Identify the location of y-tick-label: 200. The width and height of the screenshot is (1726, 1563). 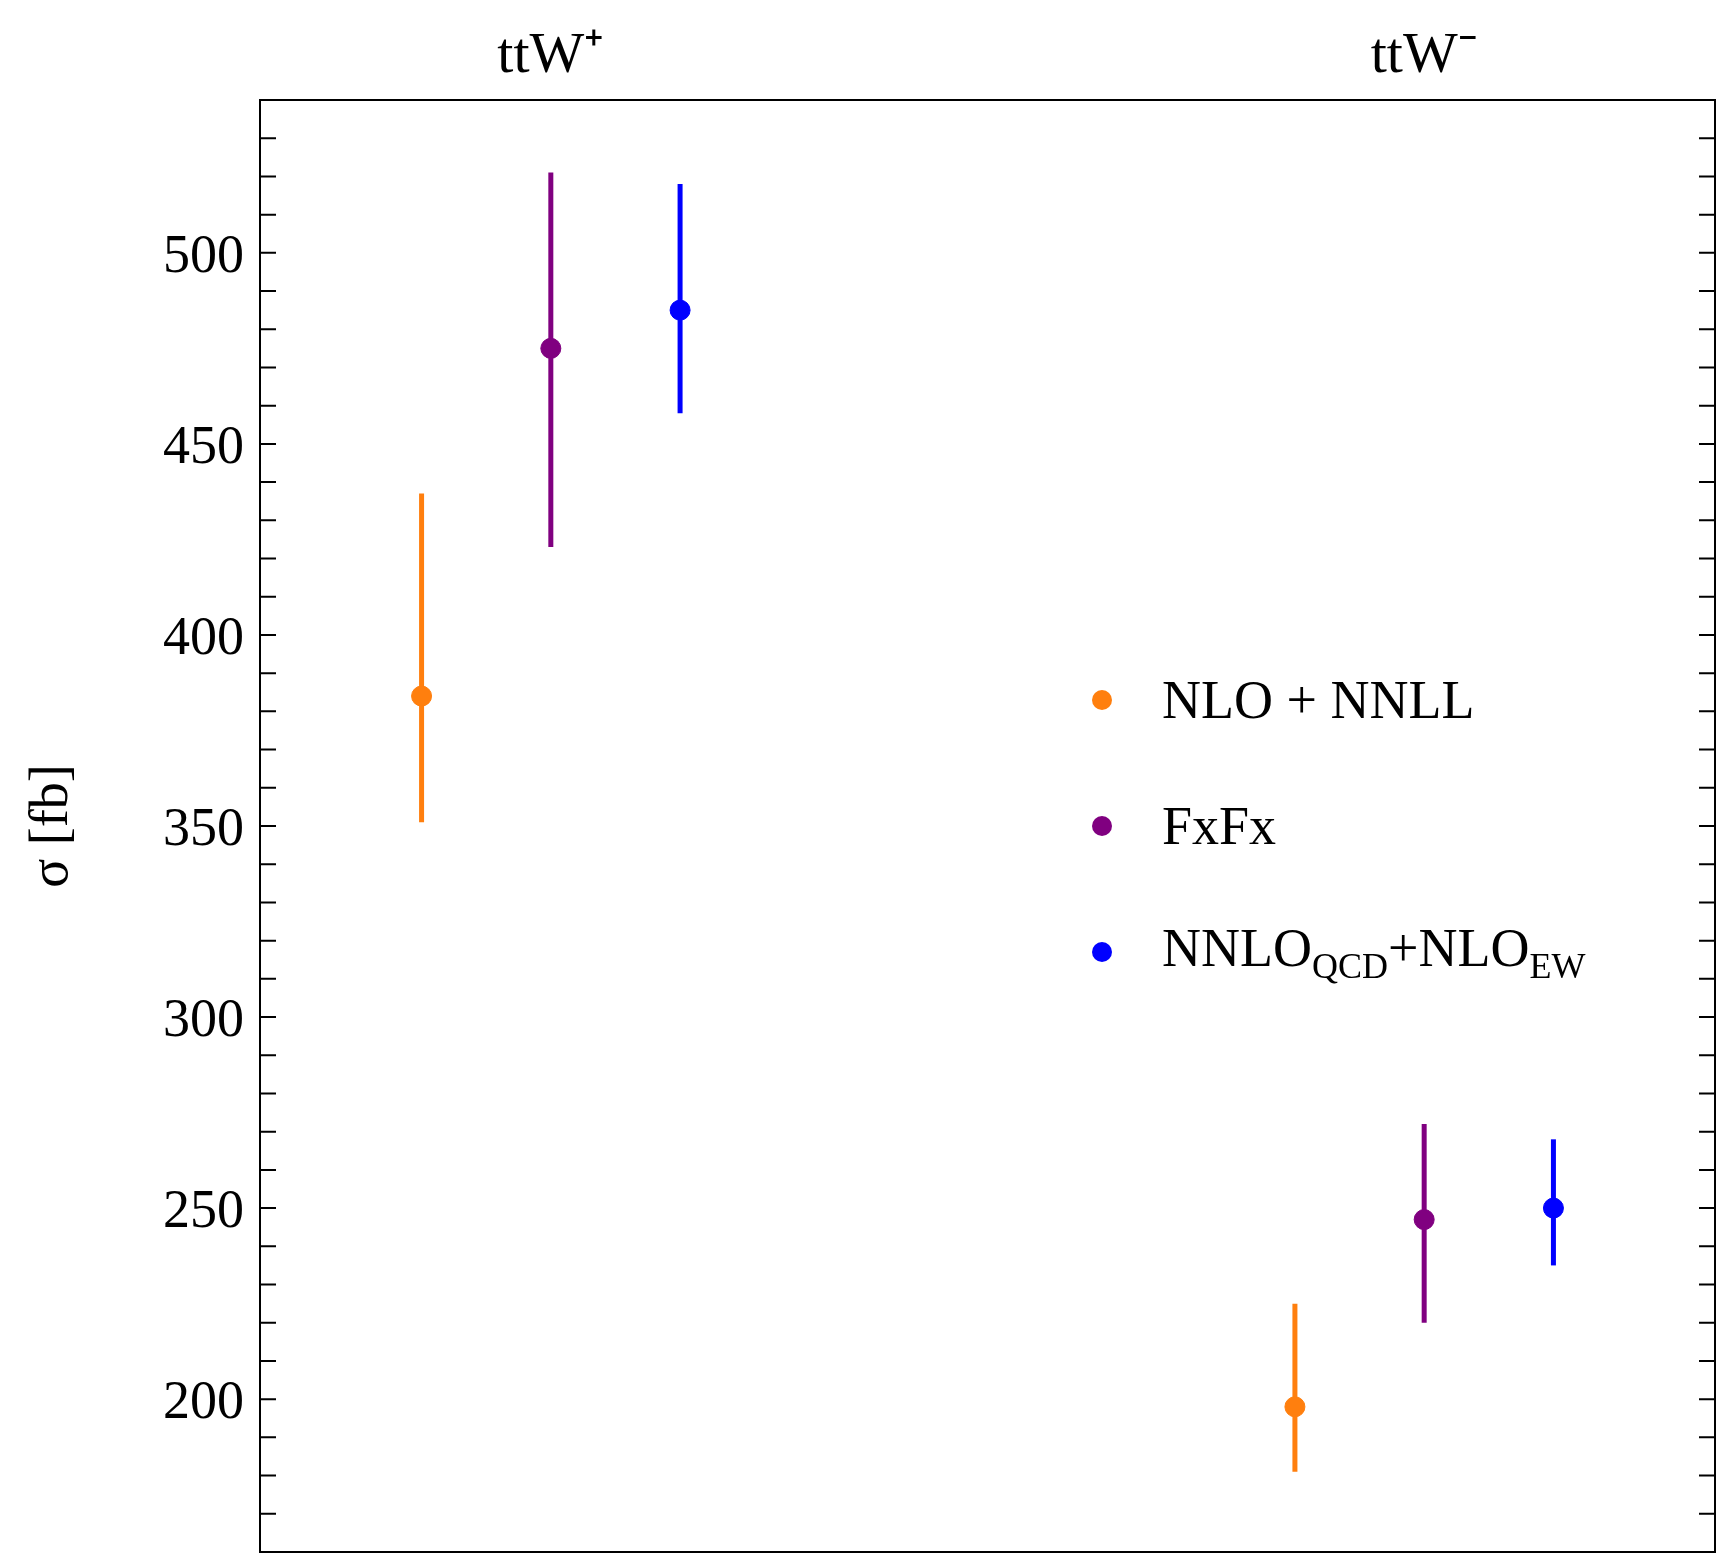
(203, 1400).